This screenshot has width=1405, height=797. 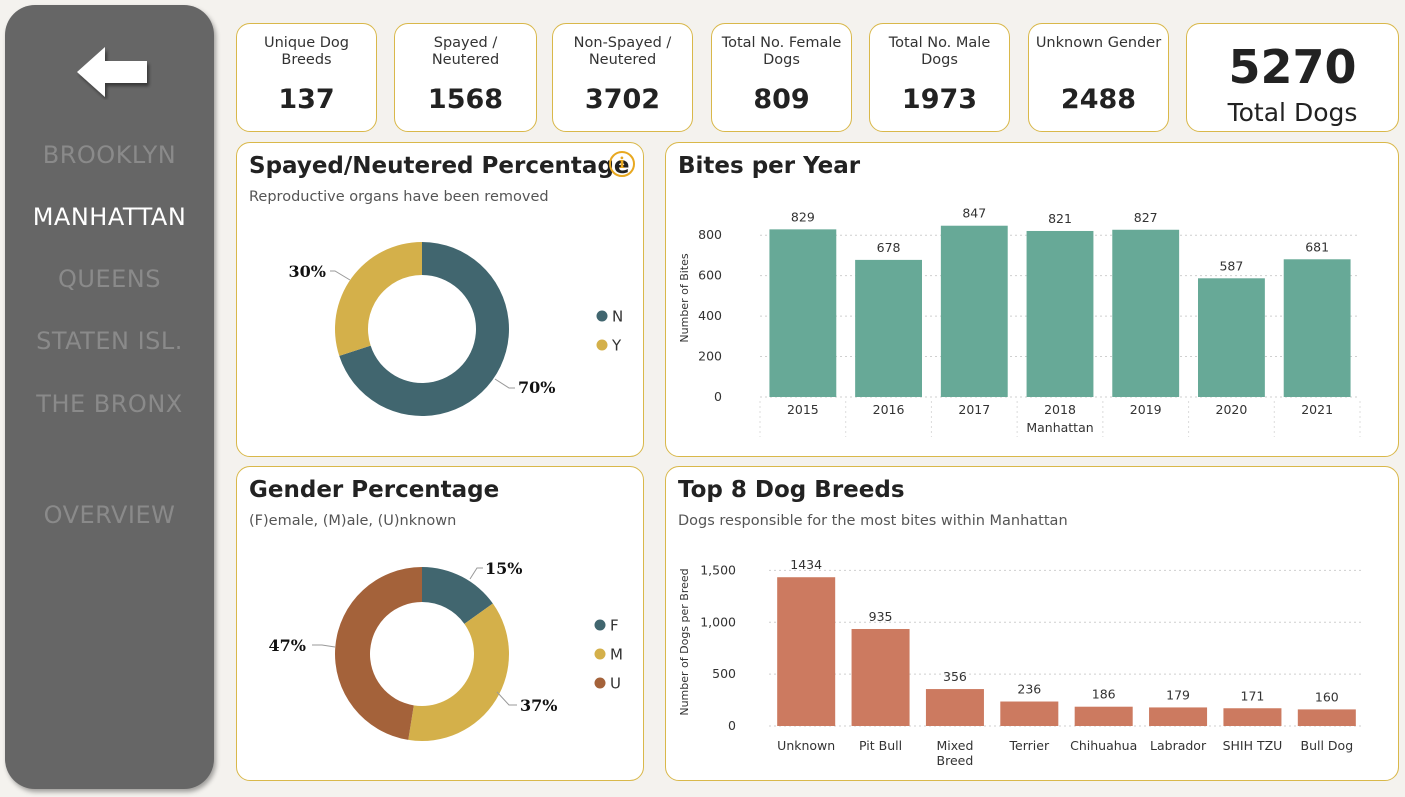 I want to click on spayed-donut-chart: 70% N 30% Y, so click(x=456, y=329).